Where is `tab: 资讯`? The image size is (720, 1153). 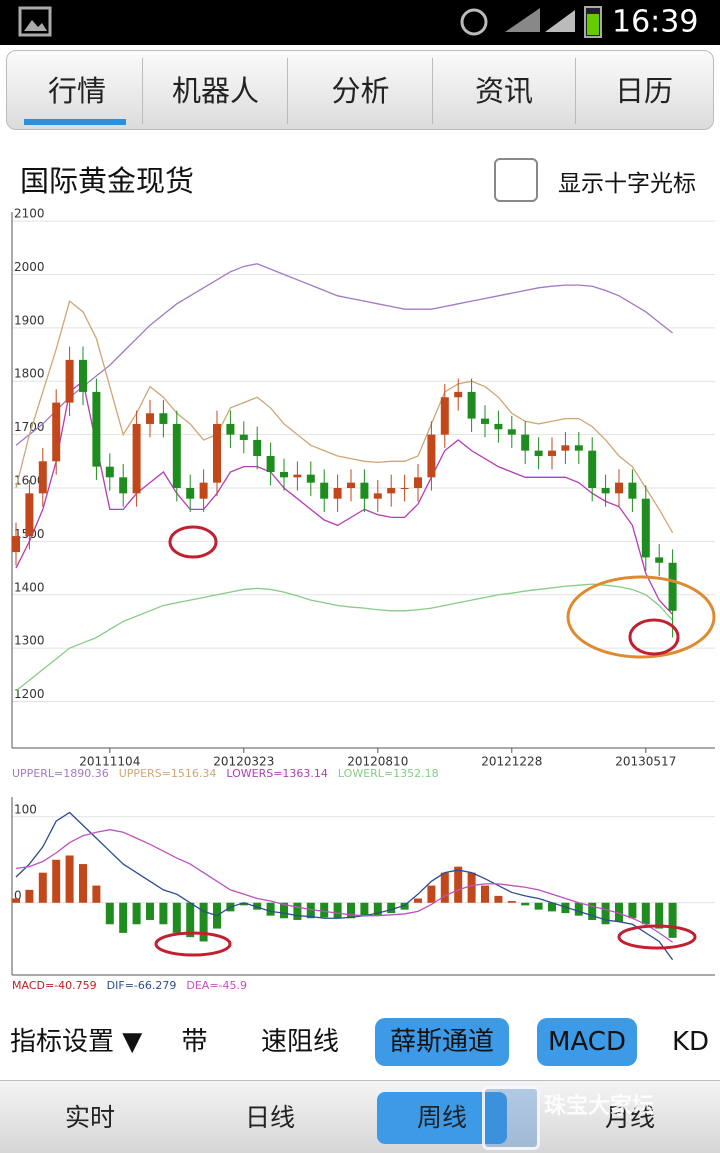 tab: 资讯 is located at coordinates (504, 91).